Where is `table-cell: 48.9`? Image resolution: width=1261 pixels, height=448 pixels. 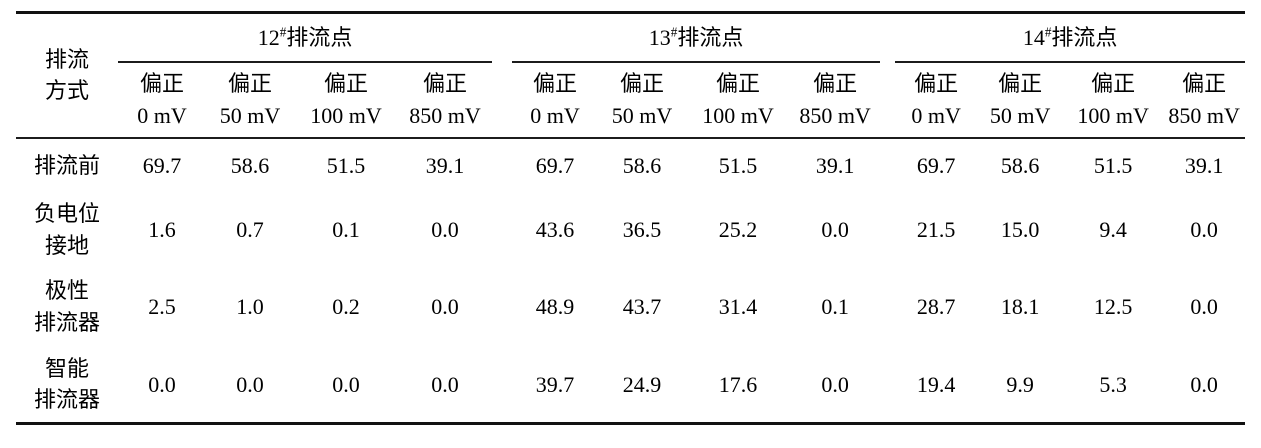 table-cell: 48.9 is located at coordinates (555, 306).